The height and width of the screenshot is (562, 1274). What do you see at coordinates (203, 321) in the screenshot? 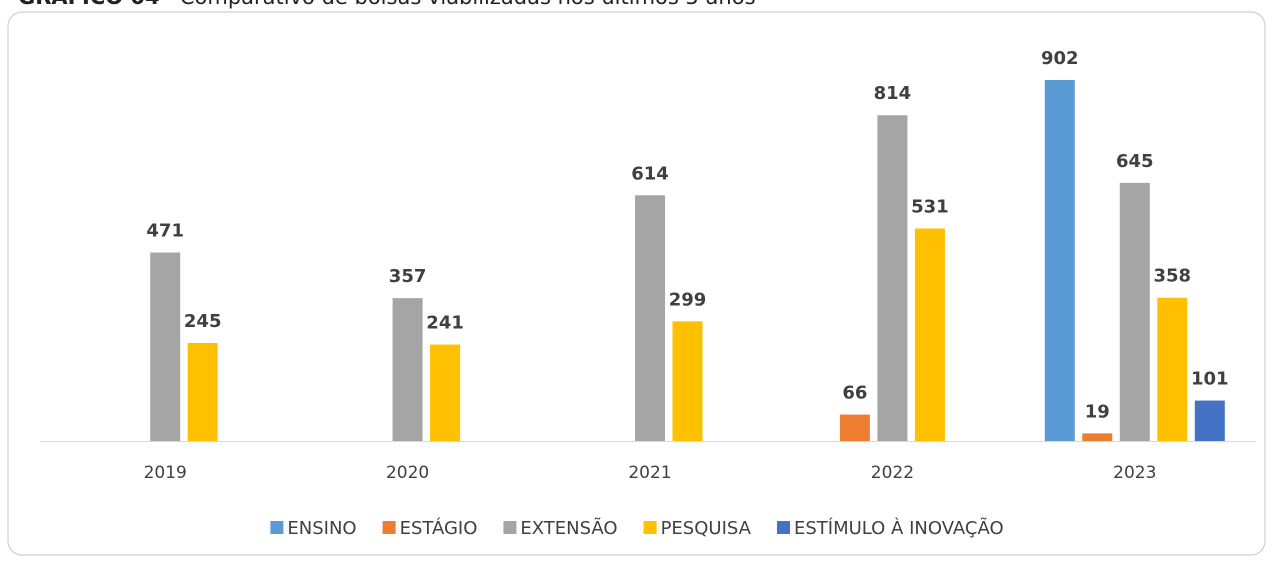
I see `value-label: 245` at bounding box center [203, 321].